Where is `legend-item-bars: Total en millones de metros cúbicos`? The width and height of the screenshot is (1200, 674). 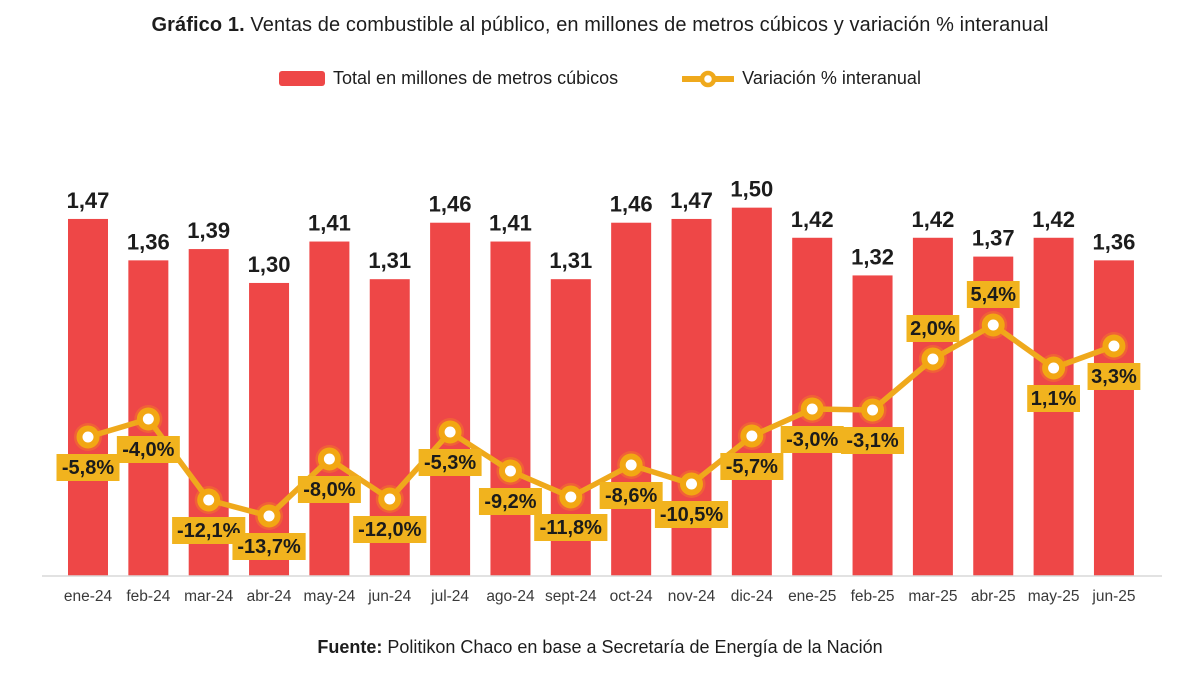 legend-item-bars: Total en millones de metros cúbicos is located at coordinates (448, 78).